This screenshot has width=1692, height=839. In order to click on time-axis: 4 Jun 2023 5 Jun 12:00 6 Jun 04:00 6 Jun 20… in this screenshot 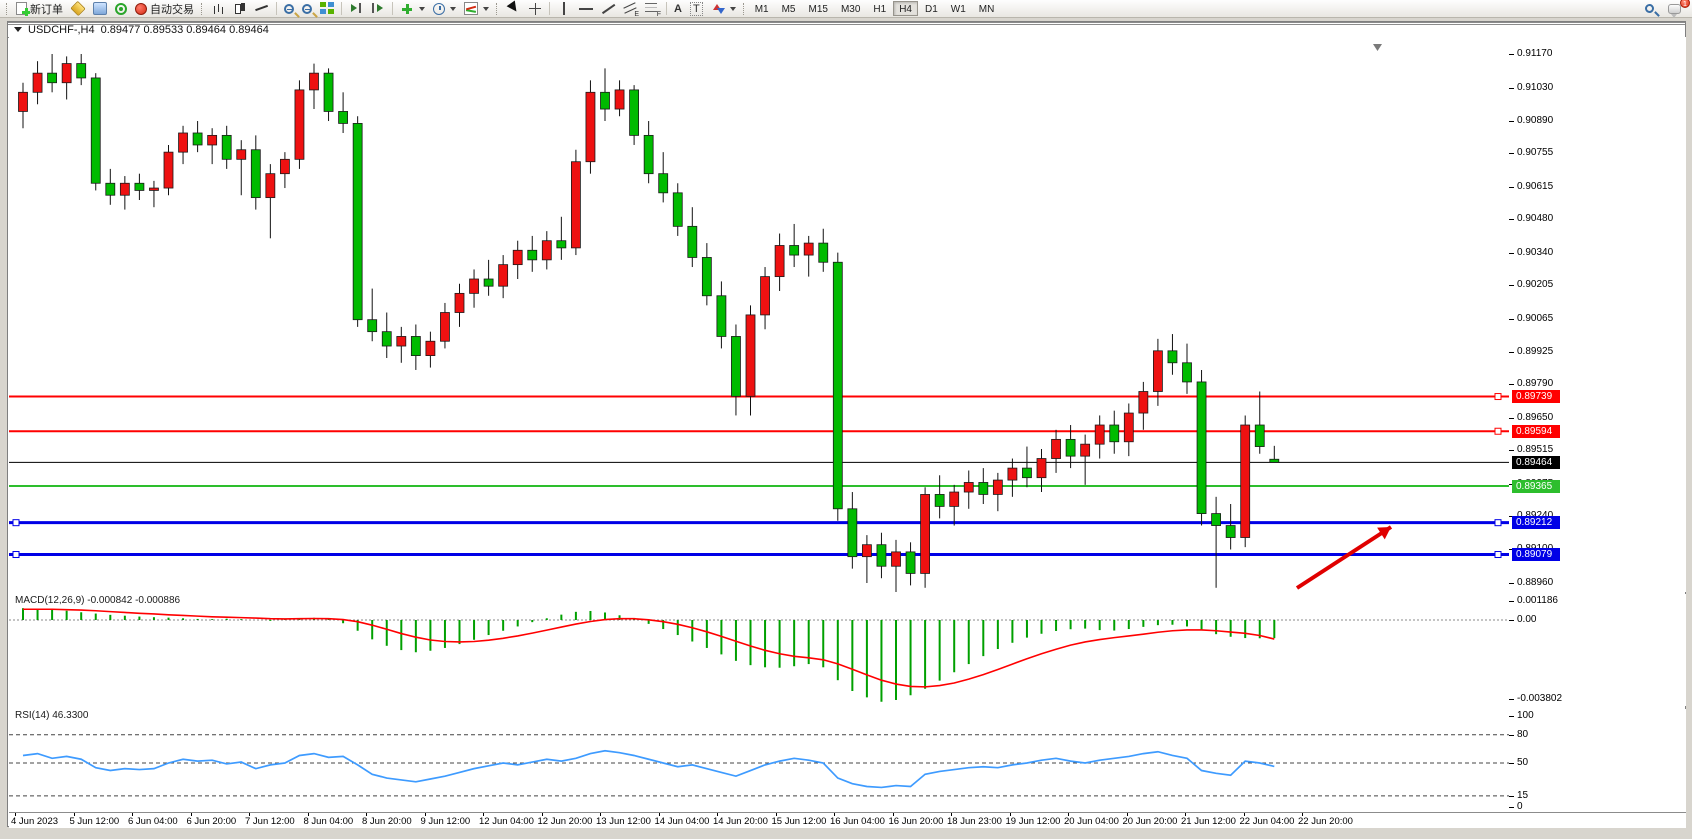, I will do `click(847, 820)`.